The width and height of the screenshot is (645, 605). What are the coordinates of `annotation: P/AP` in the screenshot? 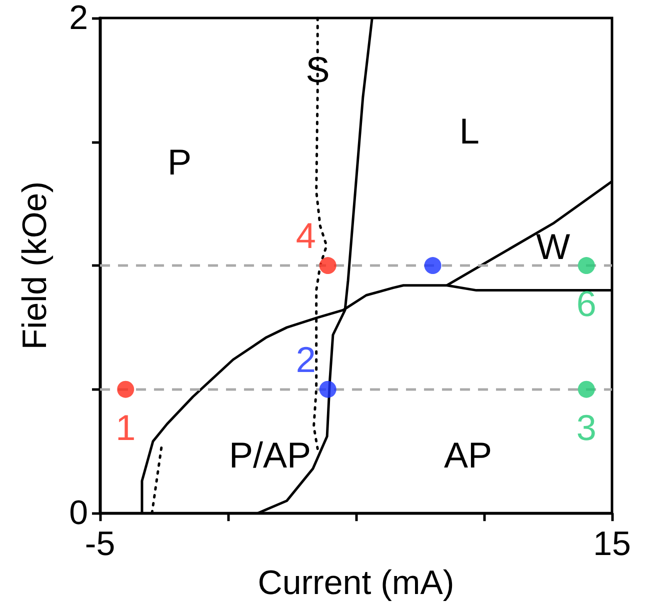 It's located at (270, 455).